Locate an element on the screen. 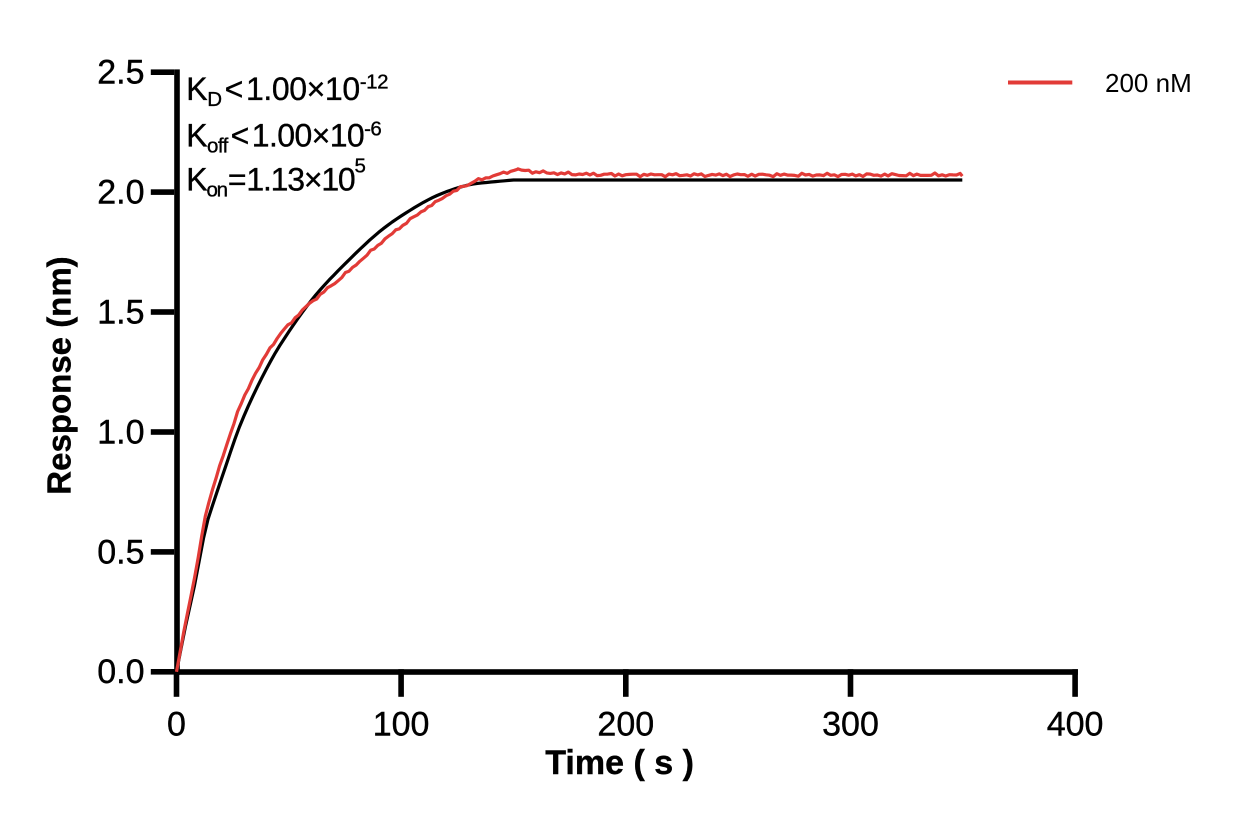  svg-text: 1.0 is located at coordinates (120, 432).